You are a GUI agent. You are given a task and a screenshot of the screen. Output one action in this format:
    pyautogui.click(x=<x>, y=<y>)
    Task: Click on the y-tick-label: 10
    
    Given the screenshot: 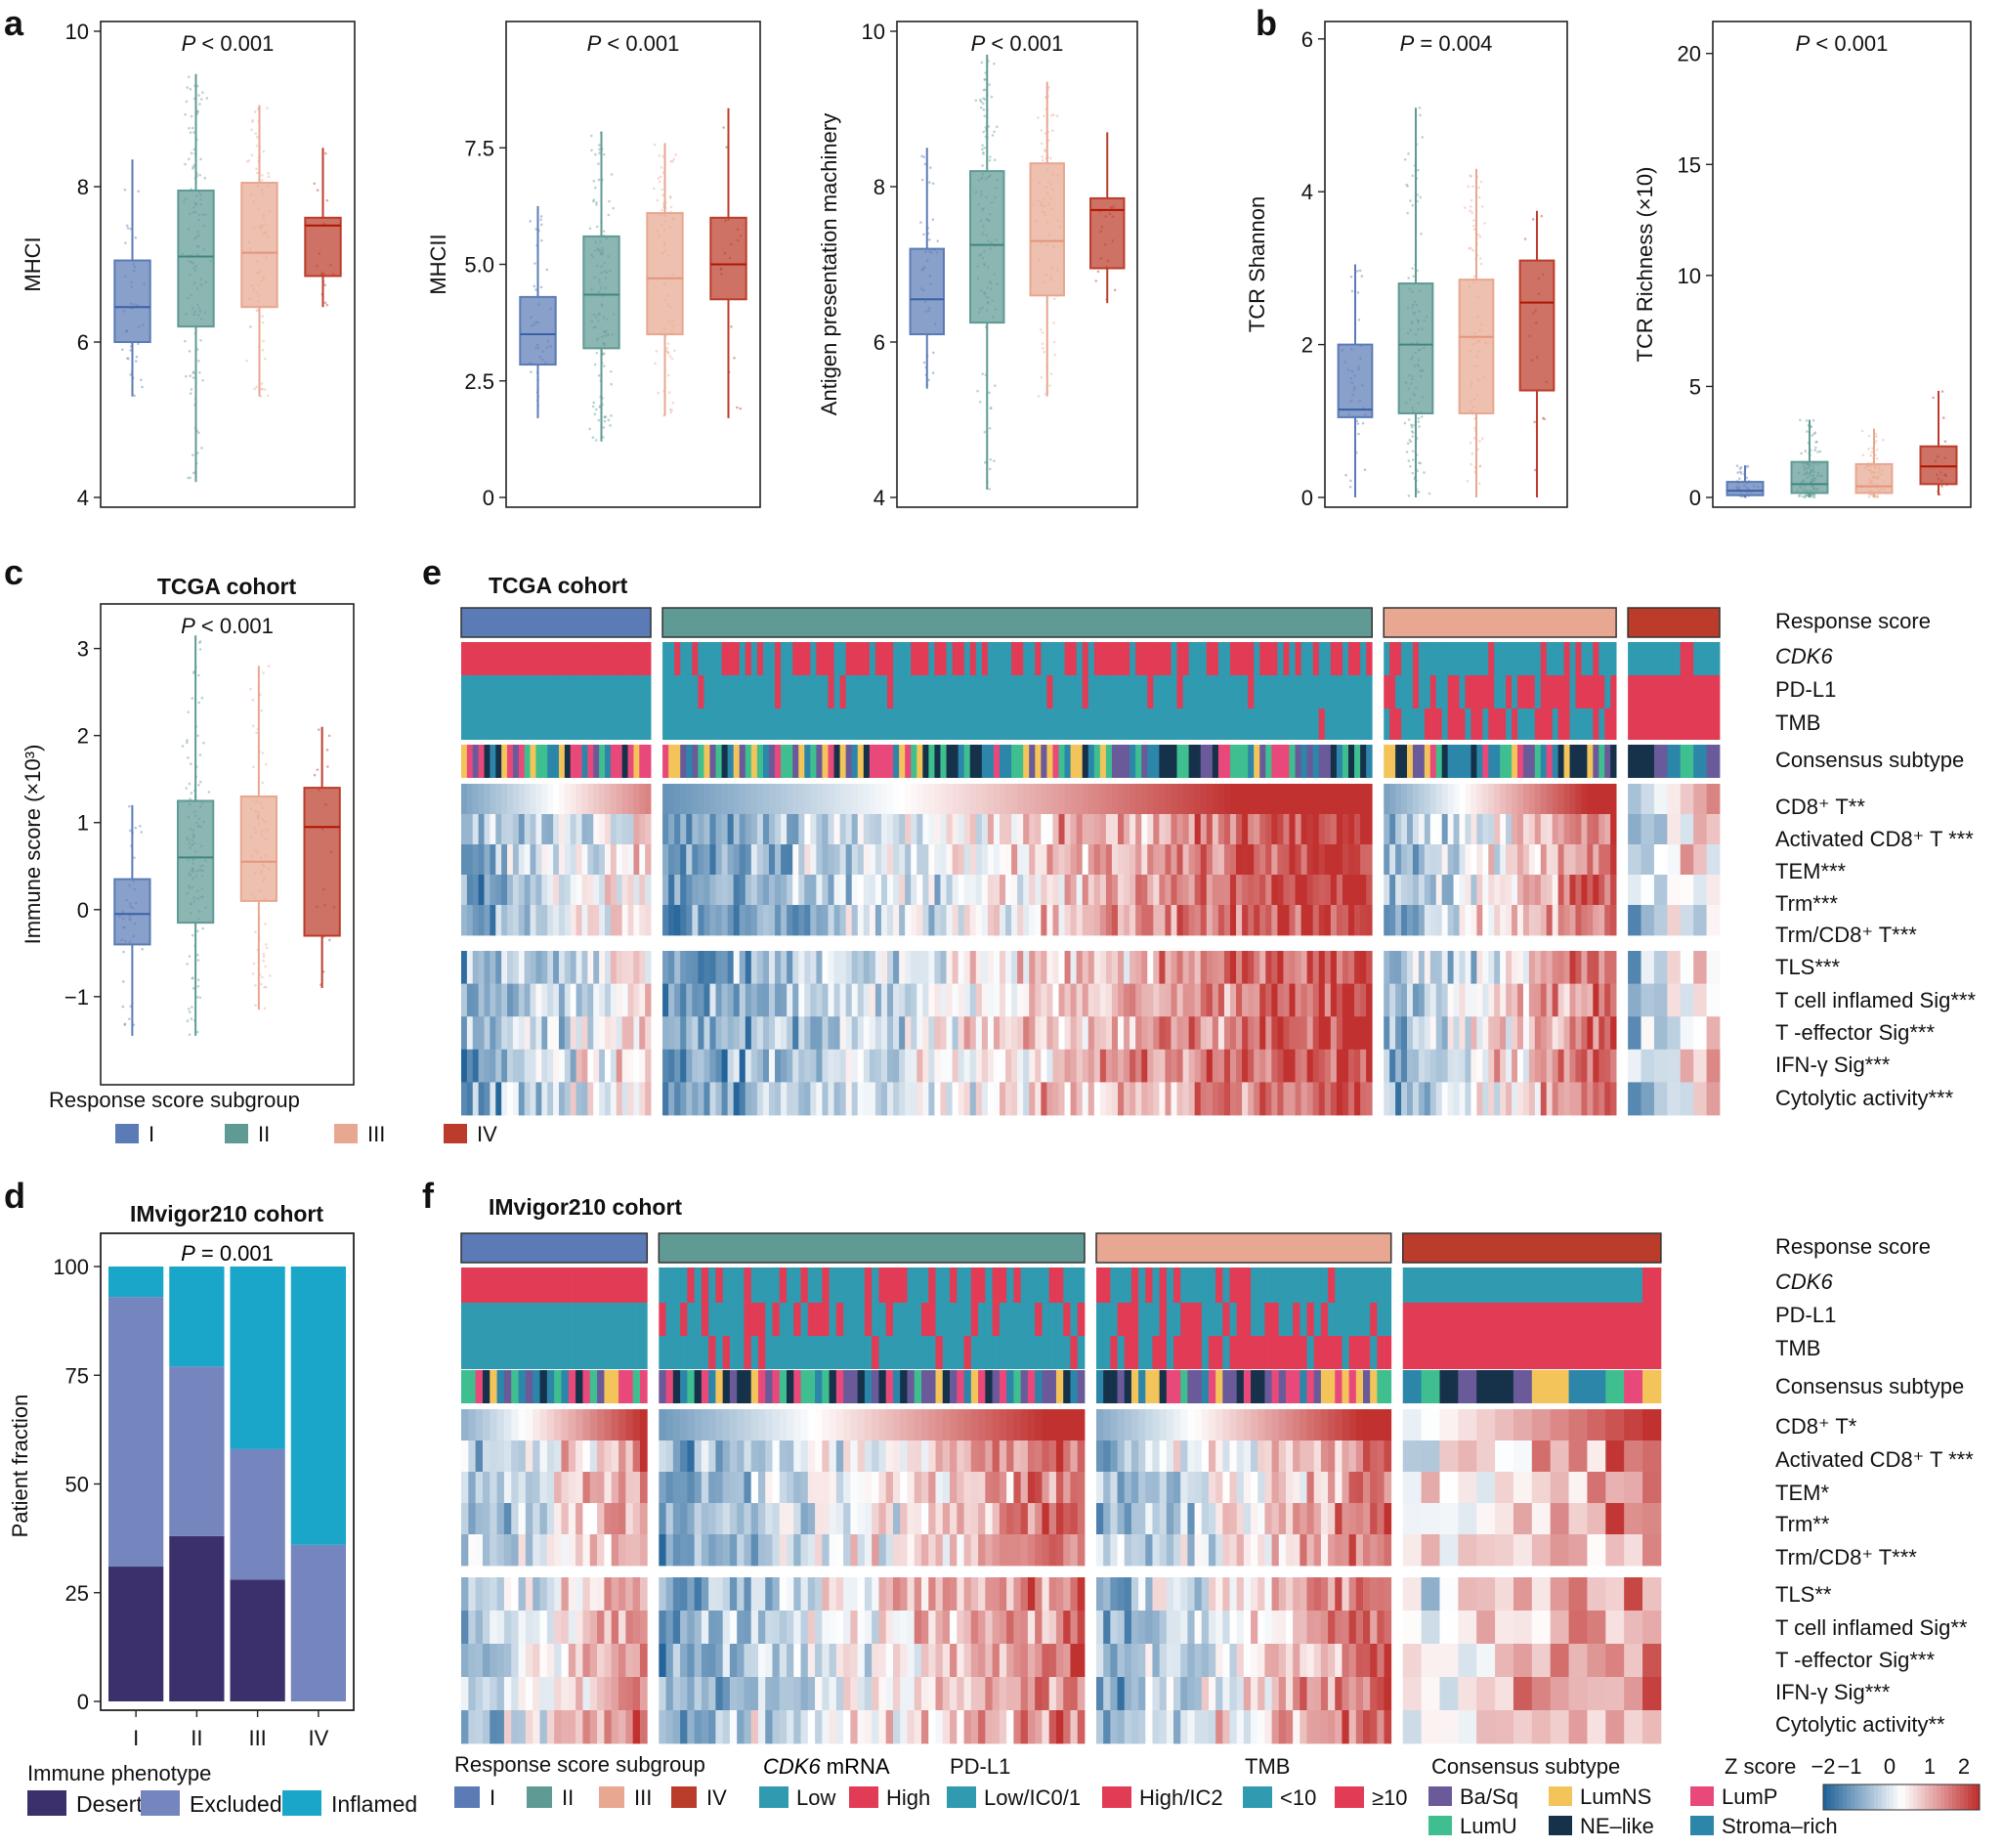 What is the action you would take?
    pyautogui.click(x=77, y=32)
    